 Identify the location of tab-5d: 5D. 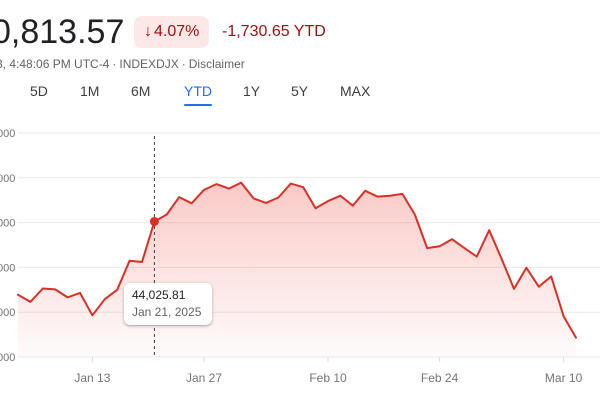
(39, 91).